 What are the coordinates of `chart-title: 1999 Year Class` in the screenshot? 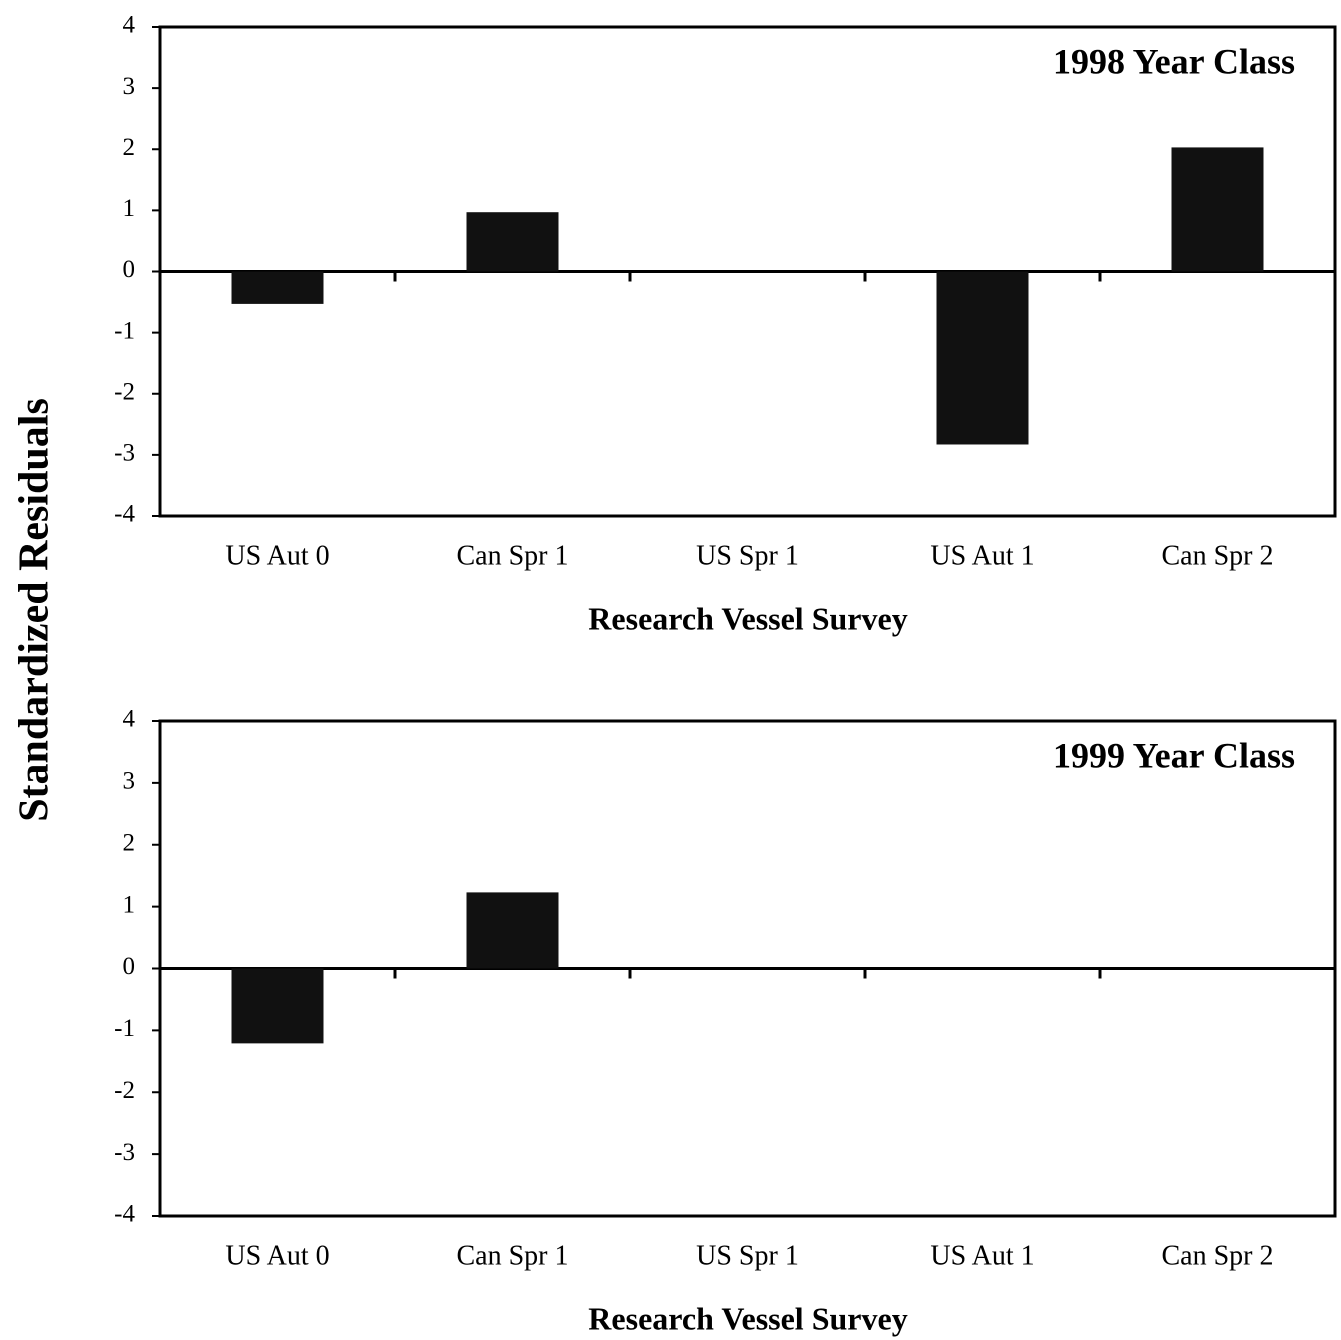 It's located at (1174, 755).